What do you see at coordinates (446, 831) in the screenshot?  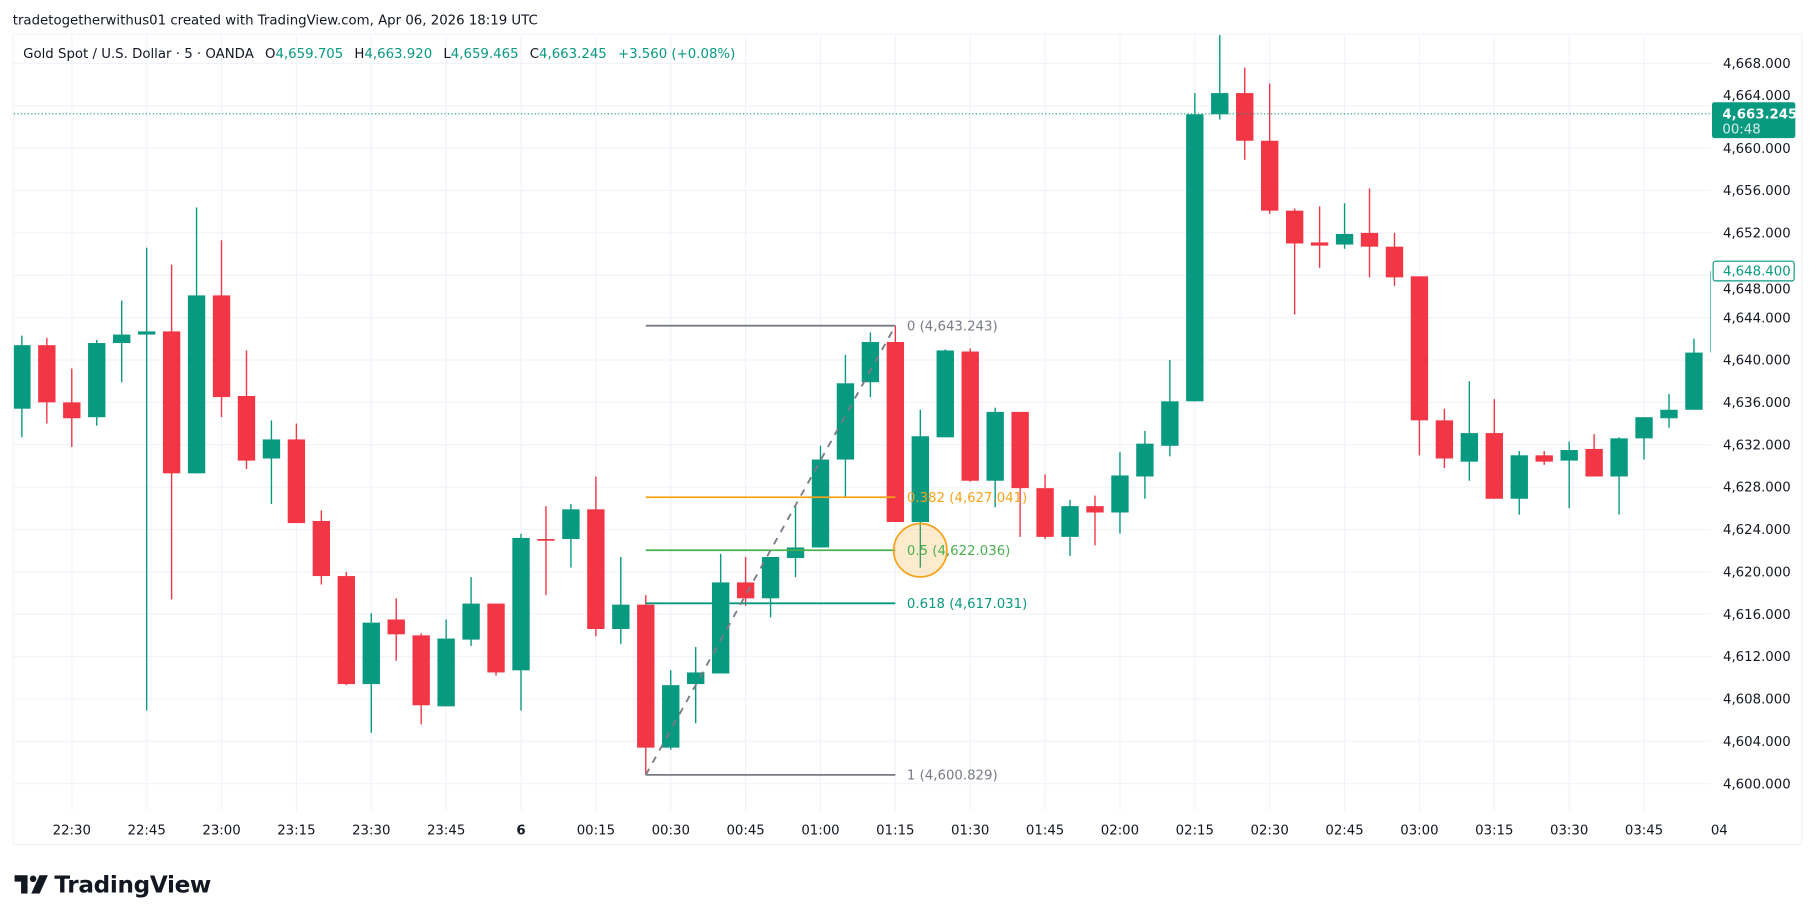 I see `time-tick-label: 23:45` at bounding box center [446, 831].